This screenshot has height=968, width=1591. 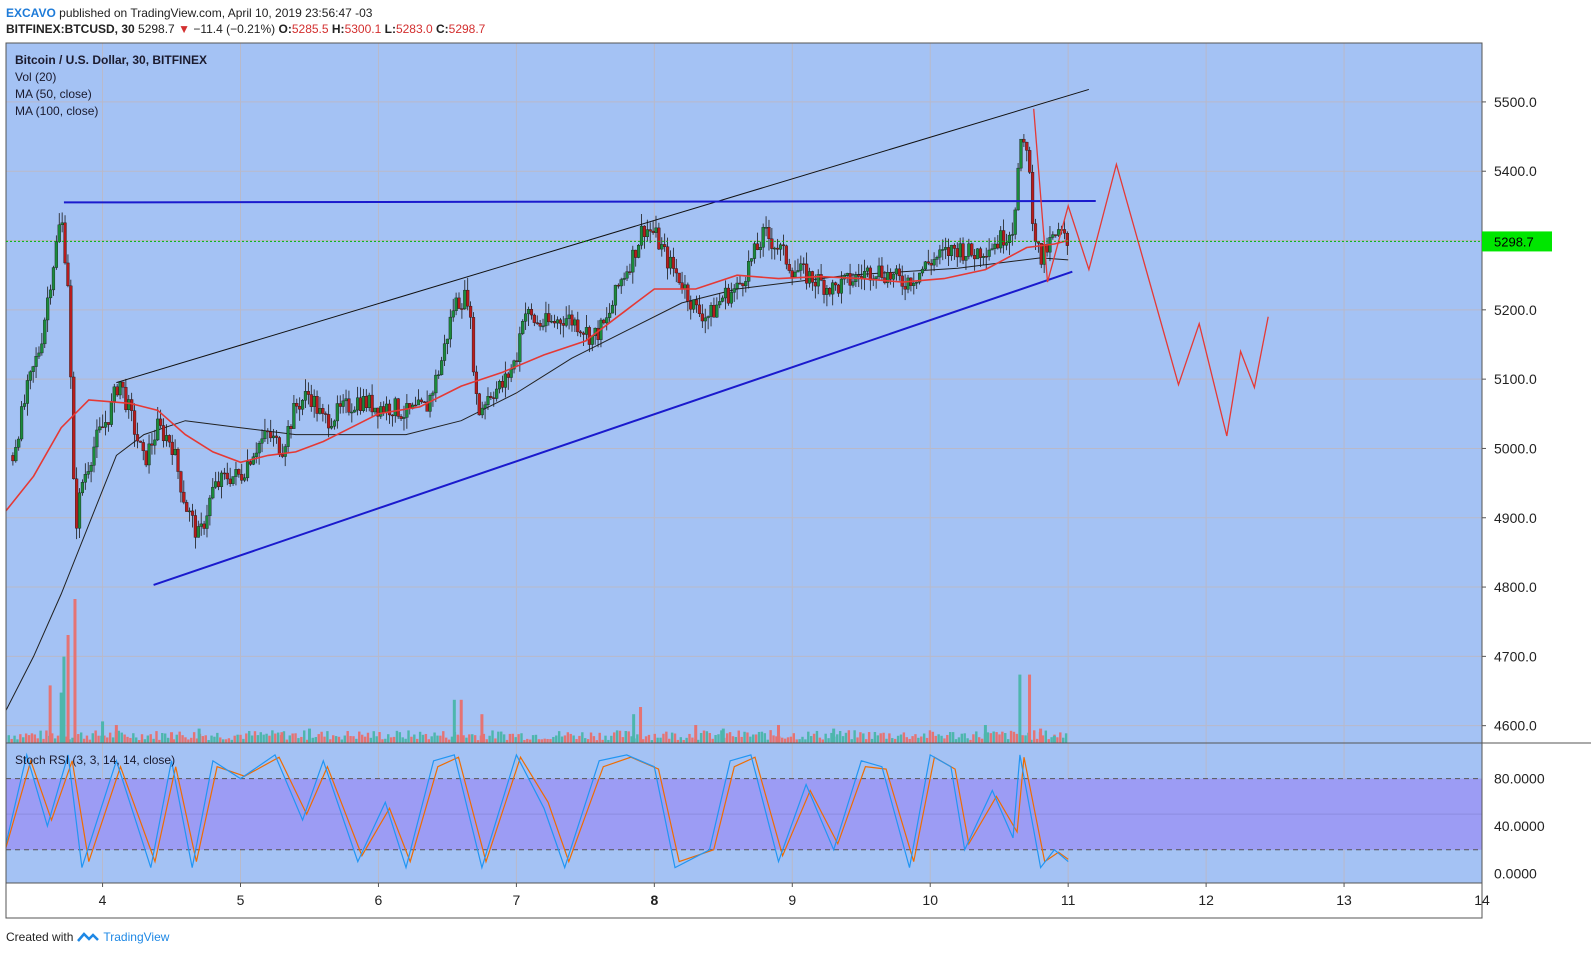 What do you see at coordinates (794, 895) in the screenshot?
I see `time-axis: 4 5 6 7 8 9 10 11 12 13 14` at bounding box center [794, 895].